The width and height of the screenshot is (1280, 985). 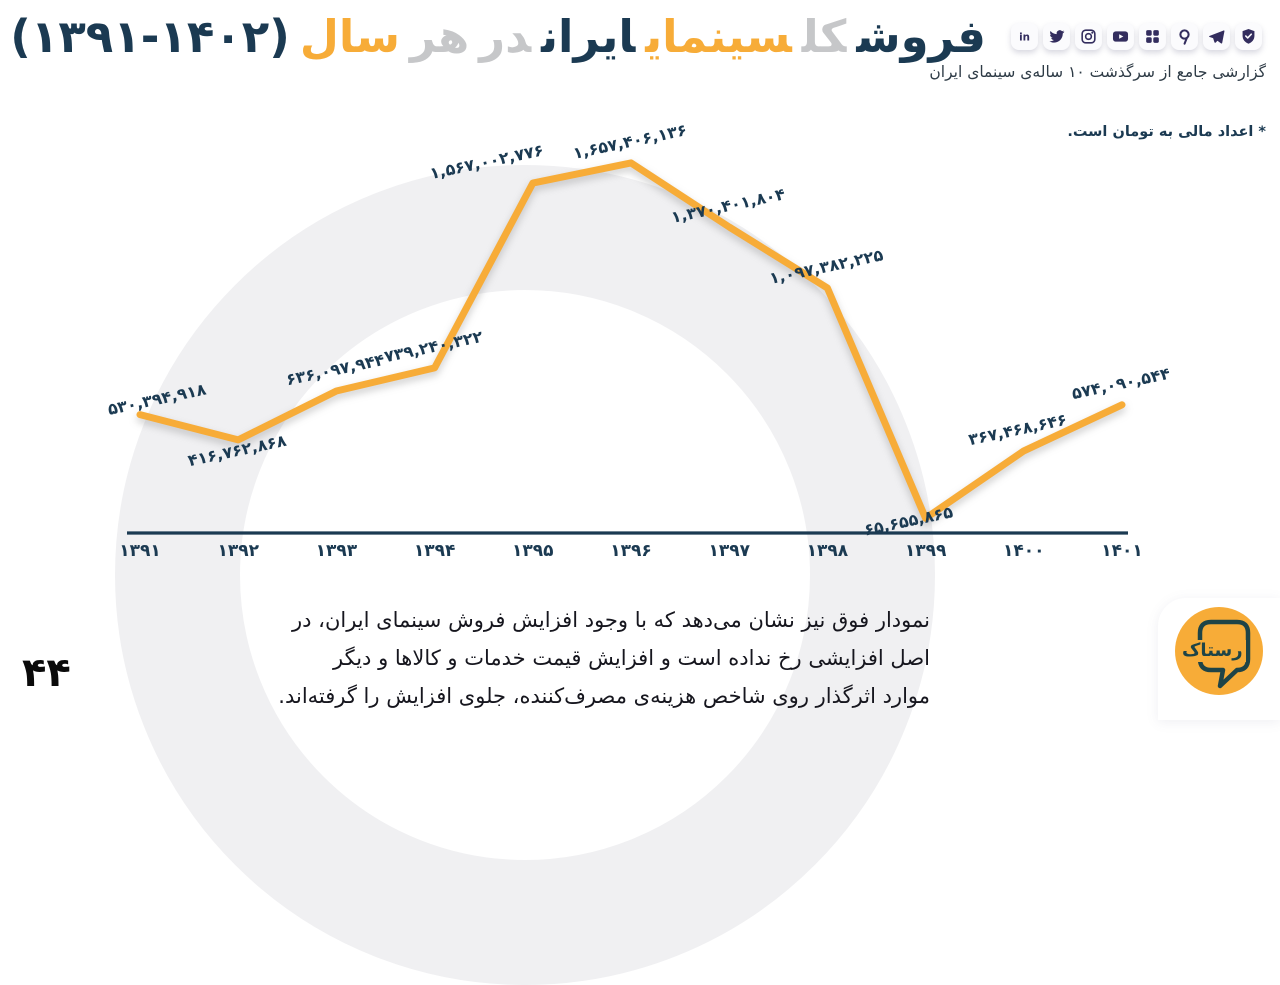 What do you see at coordinates (1216, 36) in the screenshot?
I see `telegram-icon` at bounding box center [1216, 36].